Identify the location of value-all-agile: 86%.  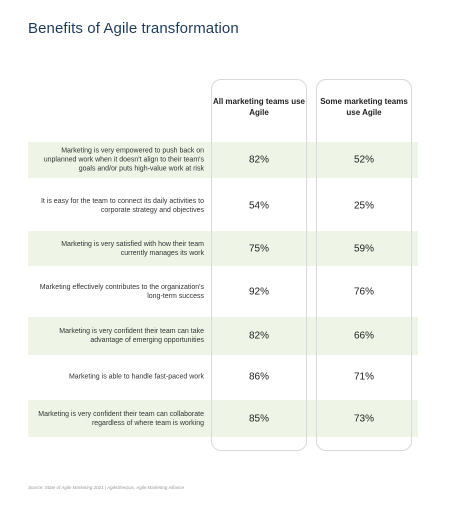
(258, 376).